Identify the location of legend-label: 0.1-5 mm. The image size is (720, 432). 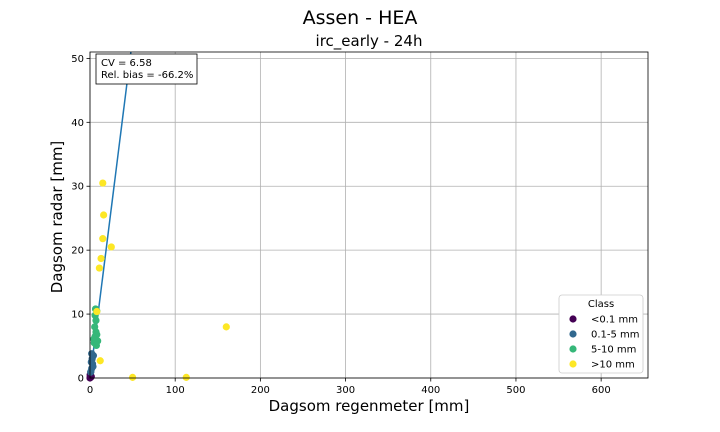
(615, 335).